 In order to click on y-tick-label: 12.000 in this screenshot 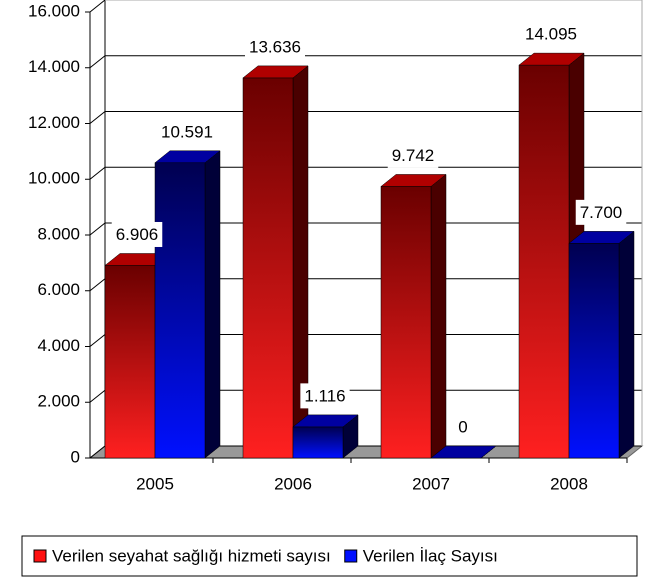, I will do `click(54, 122)`.